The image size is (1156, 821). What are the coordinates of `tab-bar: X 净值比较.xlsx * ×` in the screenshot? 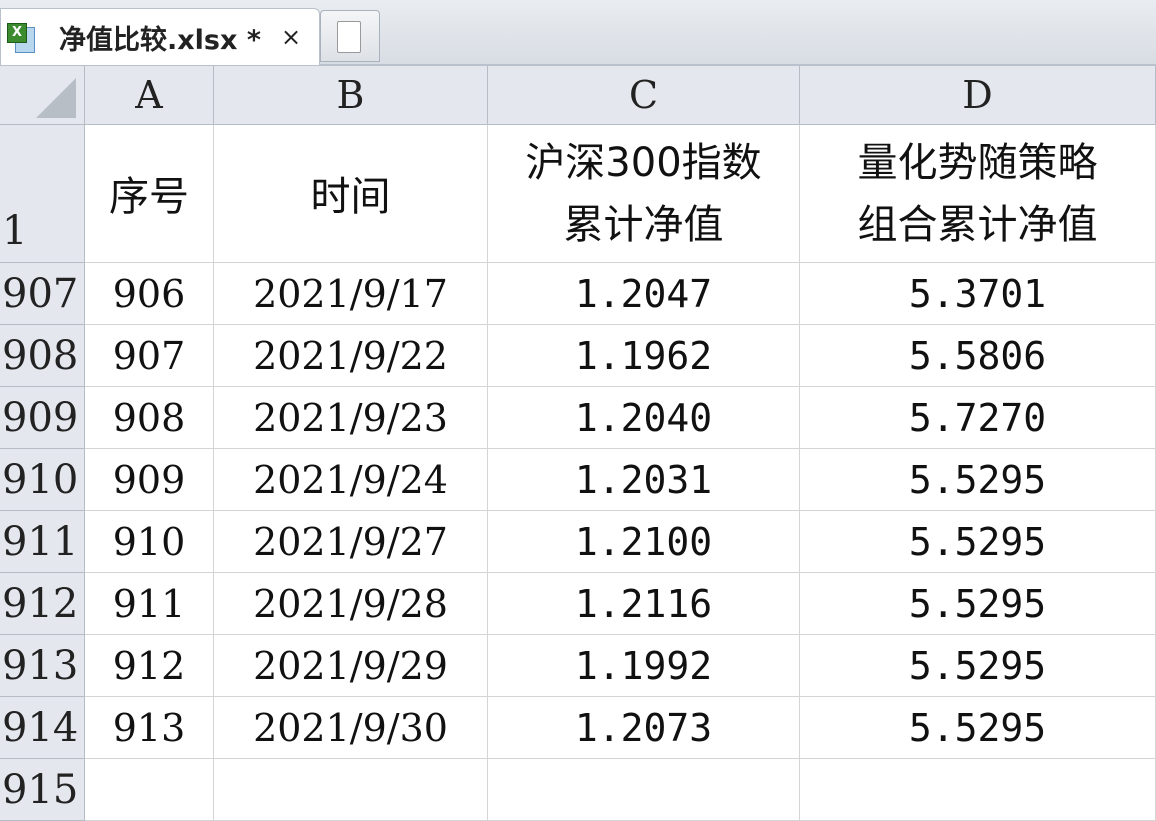 It's located at (578, 33).